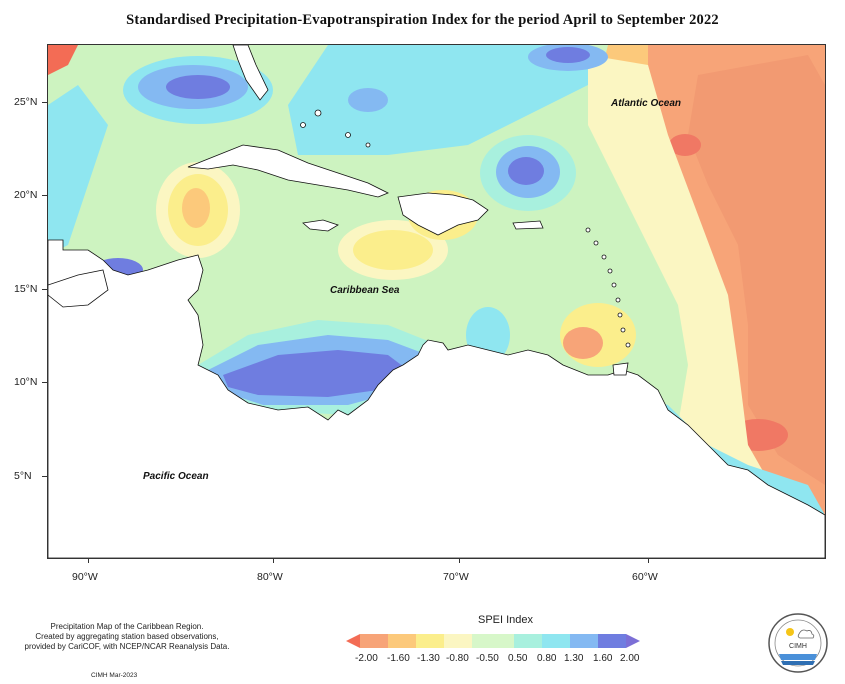  I want to click on lon-tick-70w: 70°W, so click(456, 577).